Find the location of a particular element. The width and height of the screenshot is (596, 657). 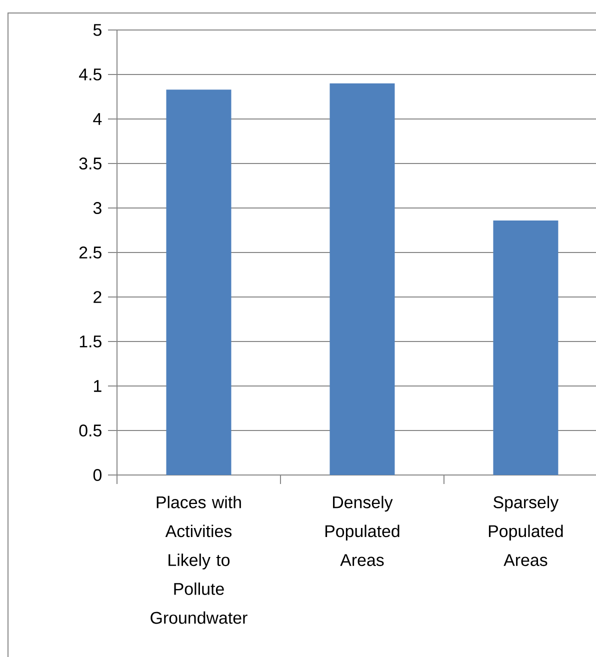

y-tick-label: 2 is located at coordinates (98, 297).